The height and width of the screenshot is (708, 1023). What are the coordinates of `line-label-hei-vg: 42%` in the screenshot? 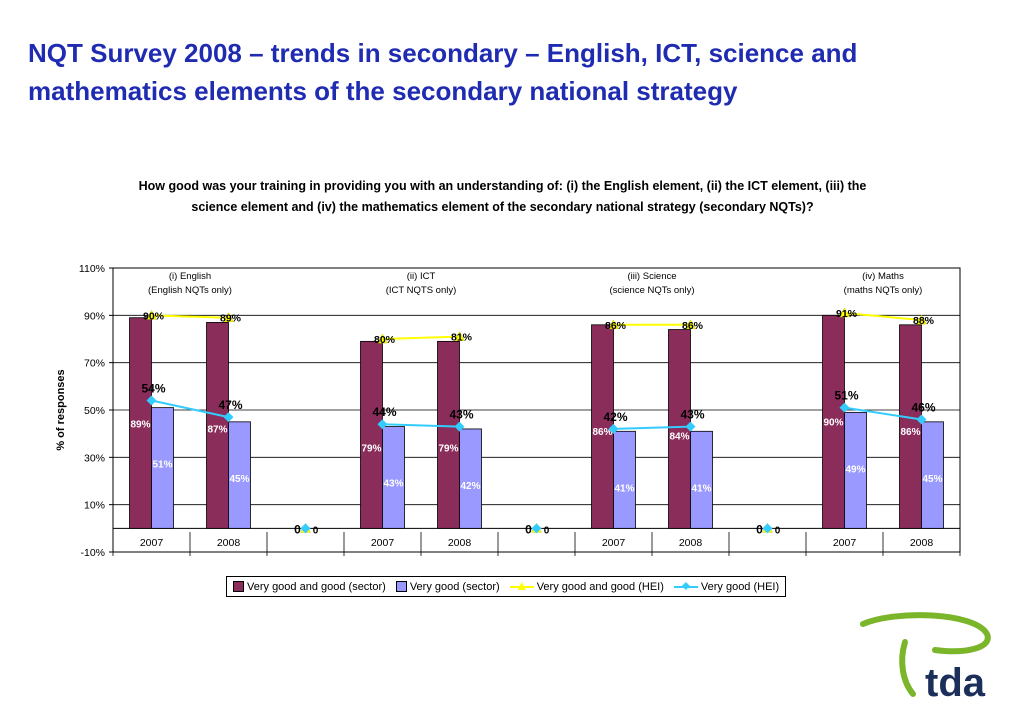 It's located at (615, 417).